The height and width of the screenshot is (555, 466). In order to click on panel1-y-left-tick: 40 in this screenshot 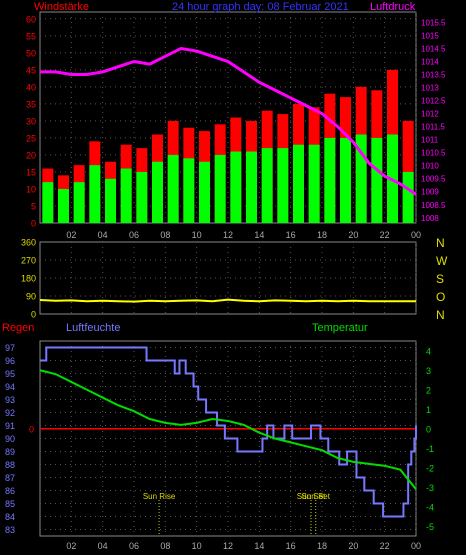, I will do `click(31, 87)`.